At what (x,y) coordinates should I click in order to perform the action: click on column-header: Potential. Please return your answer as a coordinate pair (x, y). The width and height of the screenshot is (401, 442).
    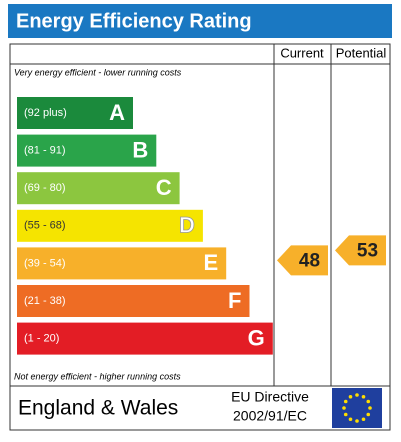
    Looking at the image, I should click on (361, 52).